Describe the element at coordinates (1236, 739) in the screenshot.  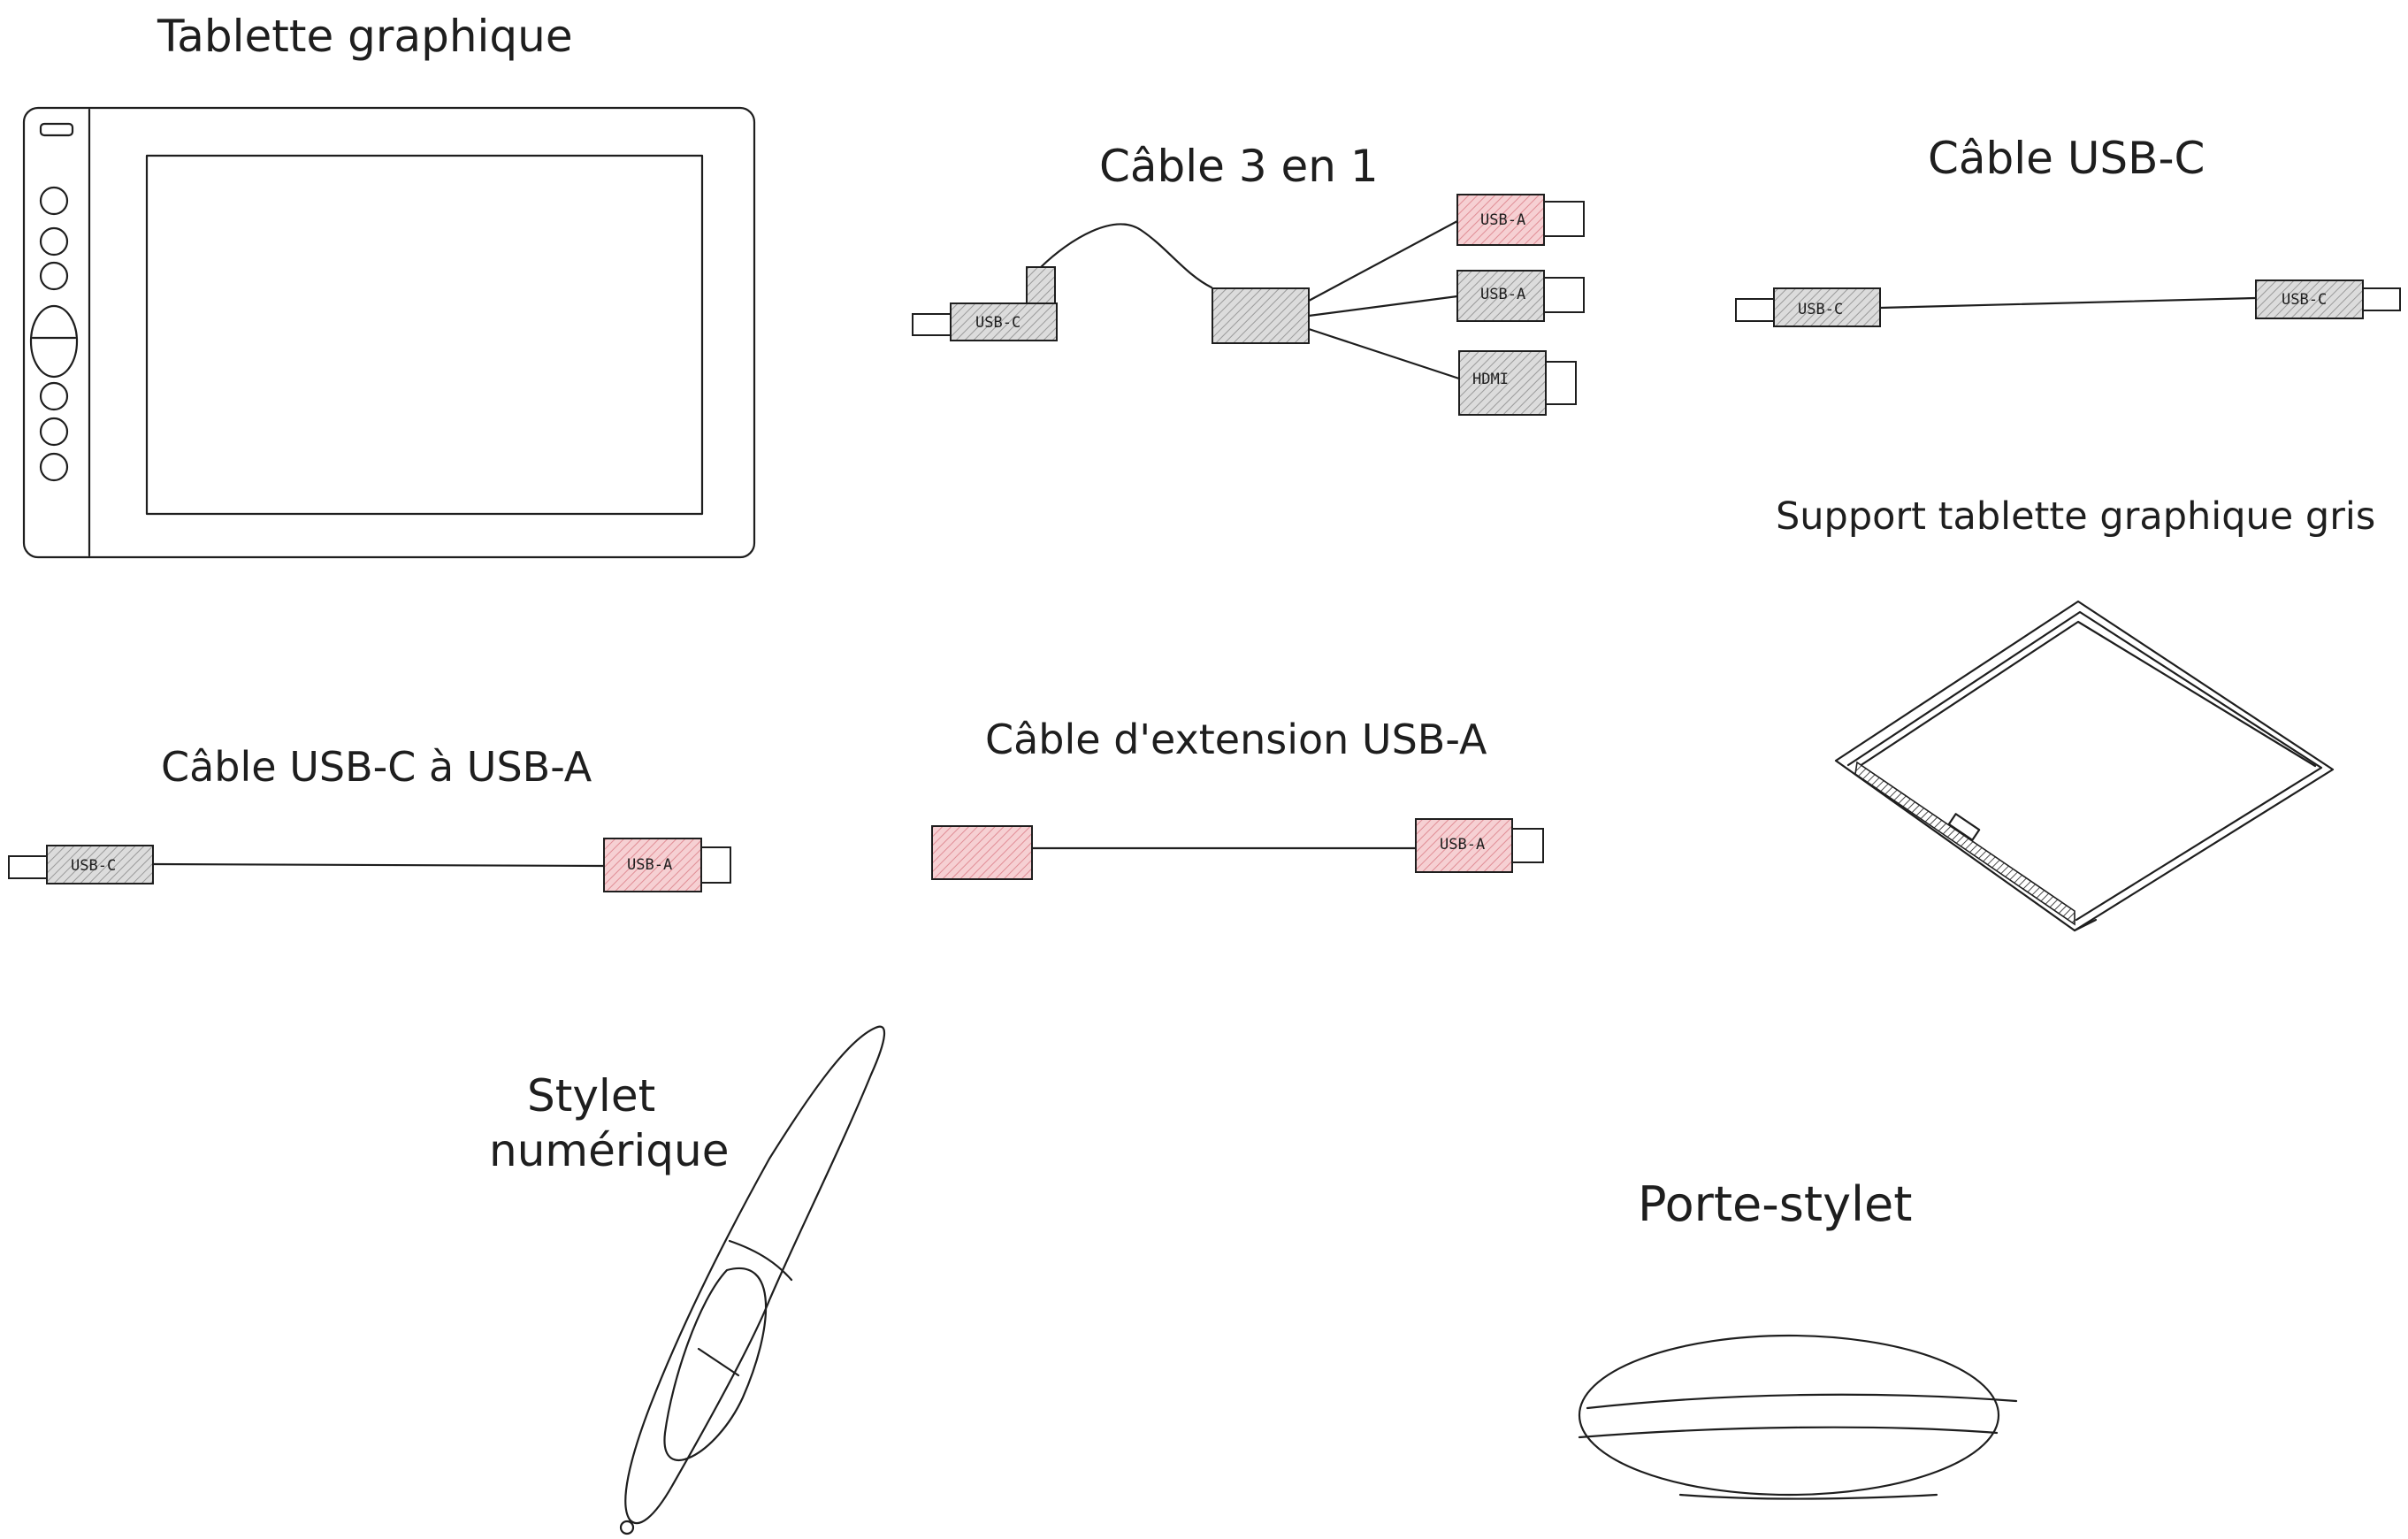
I see `extension-title: Câble d'extension USB-A` at that location.